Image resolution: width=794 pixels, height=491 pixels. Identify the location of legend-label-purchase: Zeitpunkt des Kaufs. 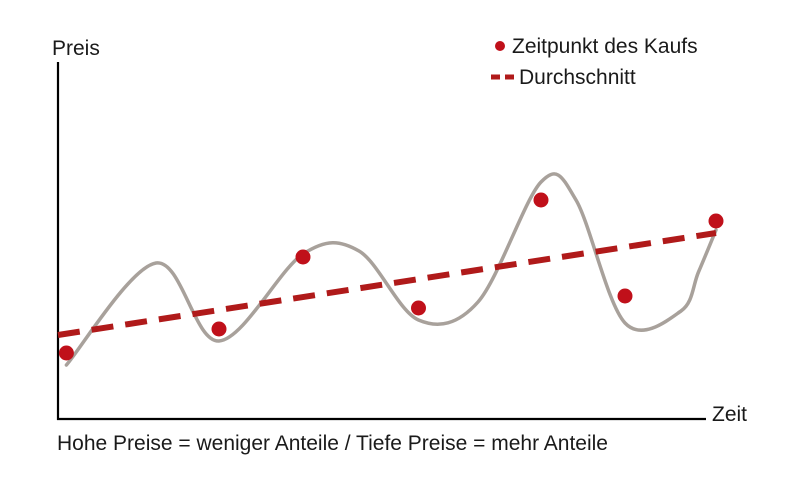
(605, 46).